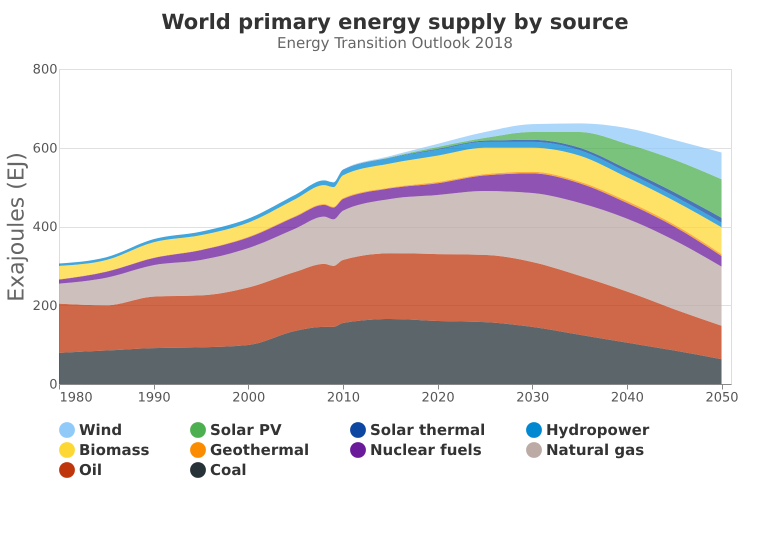 Image resolution: width=776 pixels, height=533 pixels. Describe the element at coordinates (343, 398) in the screenshot. I see `x-tick-label: 2010` at that location.